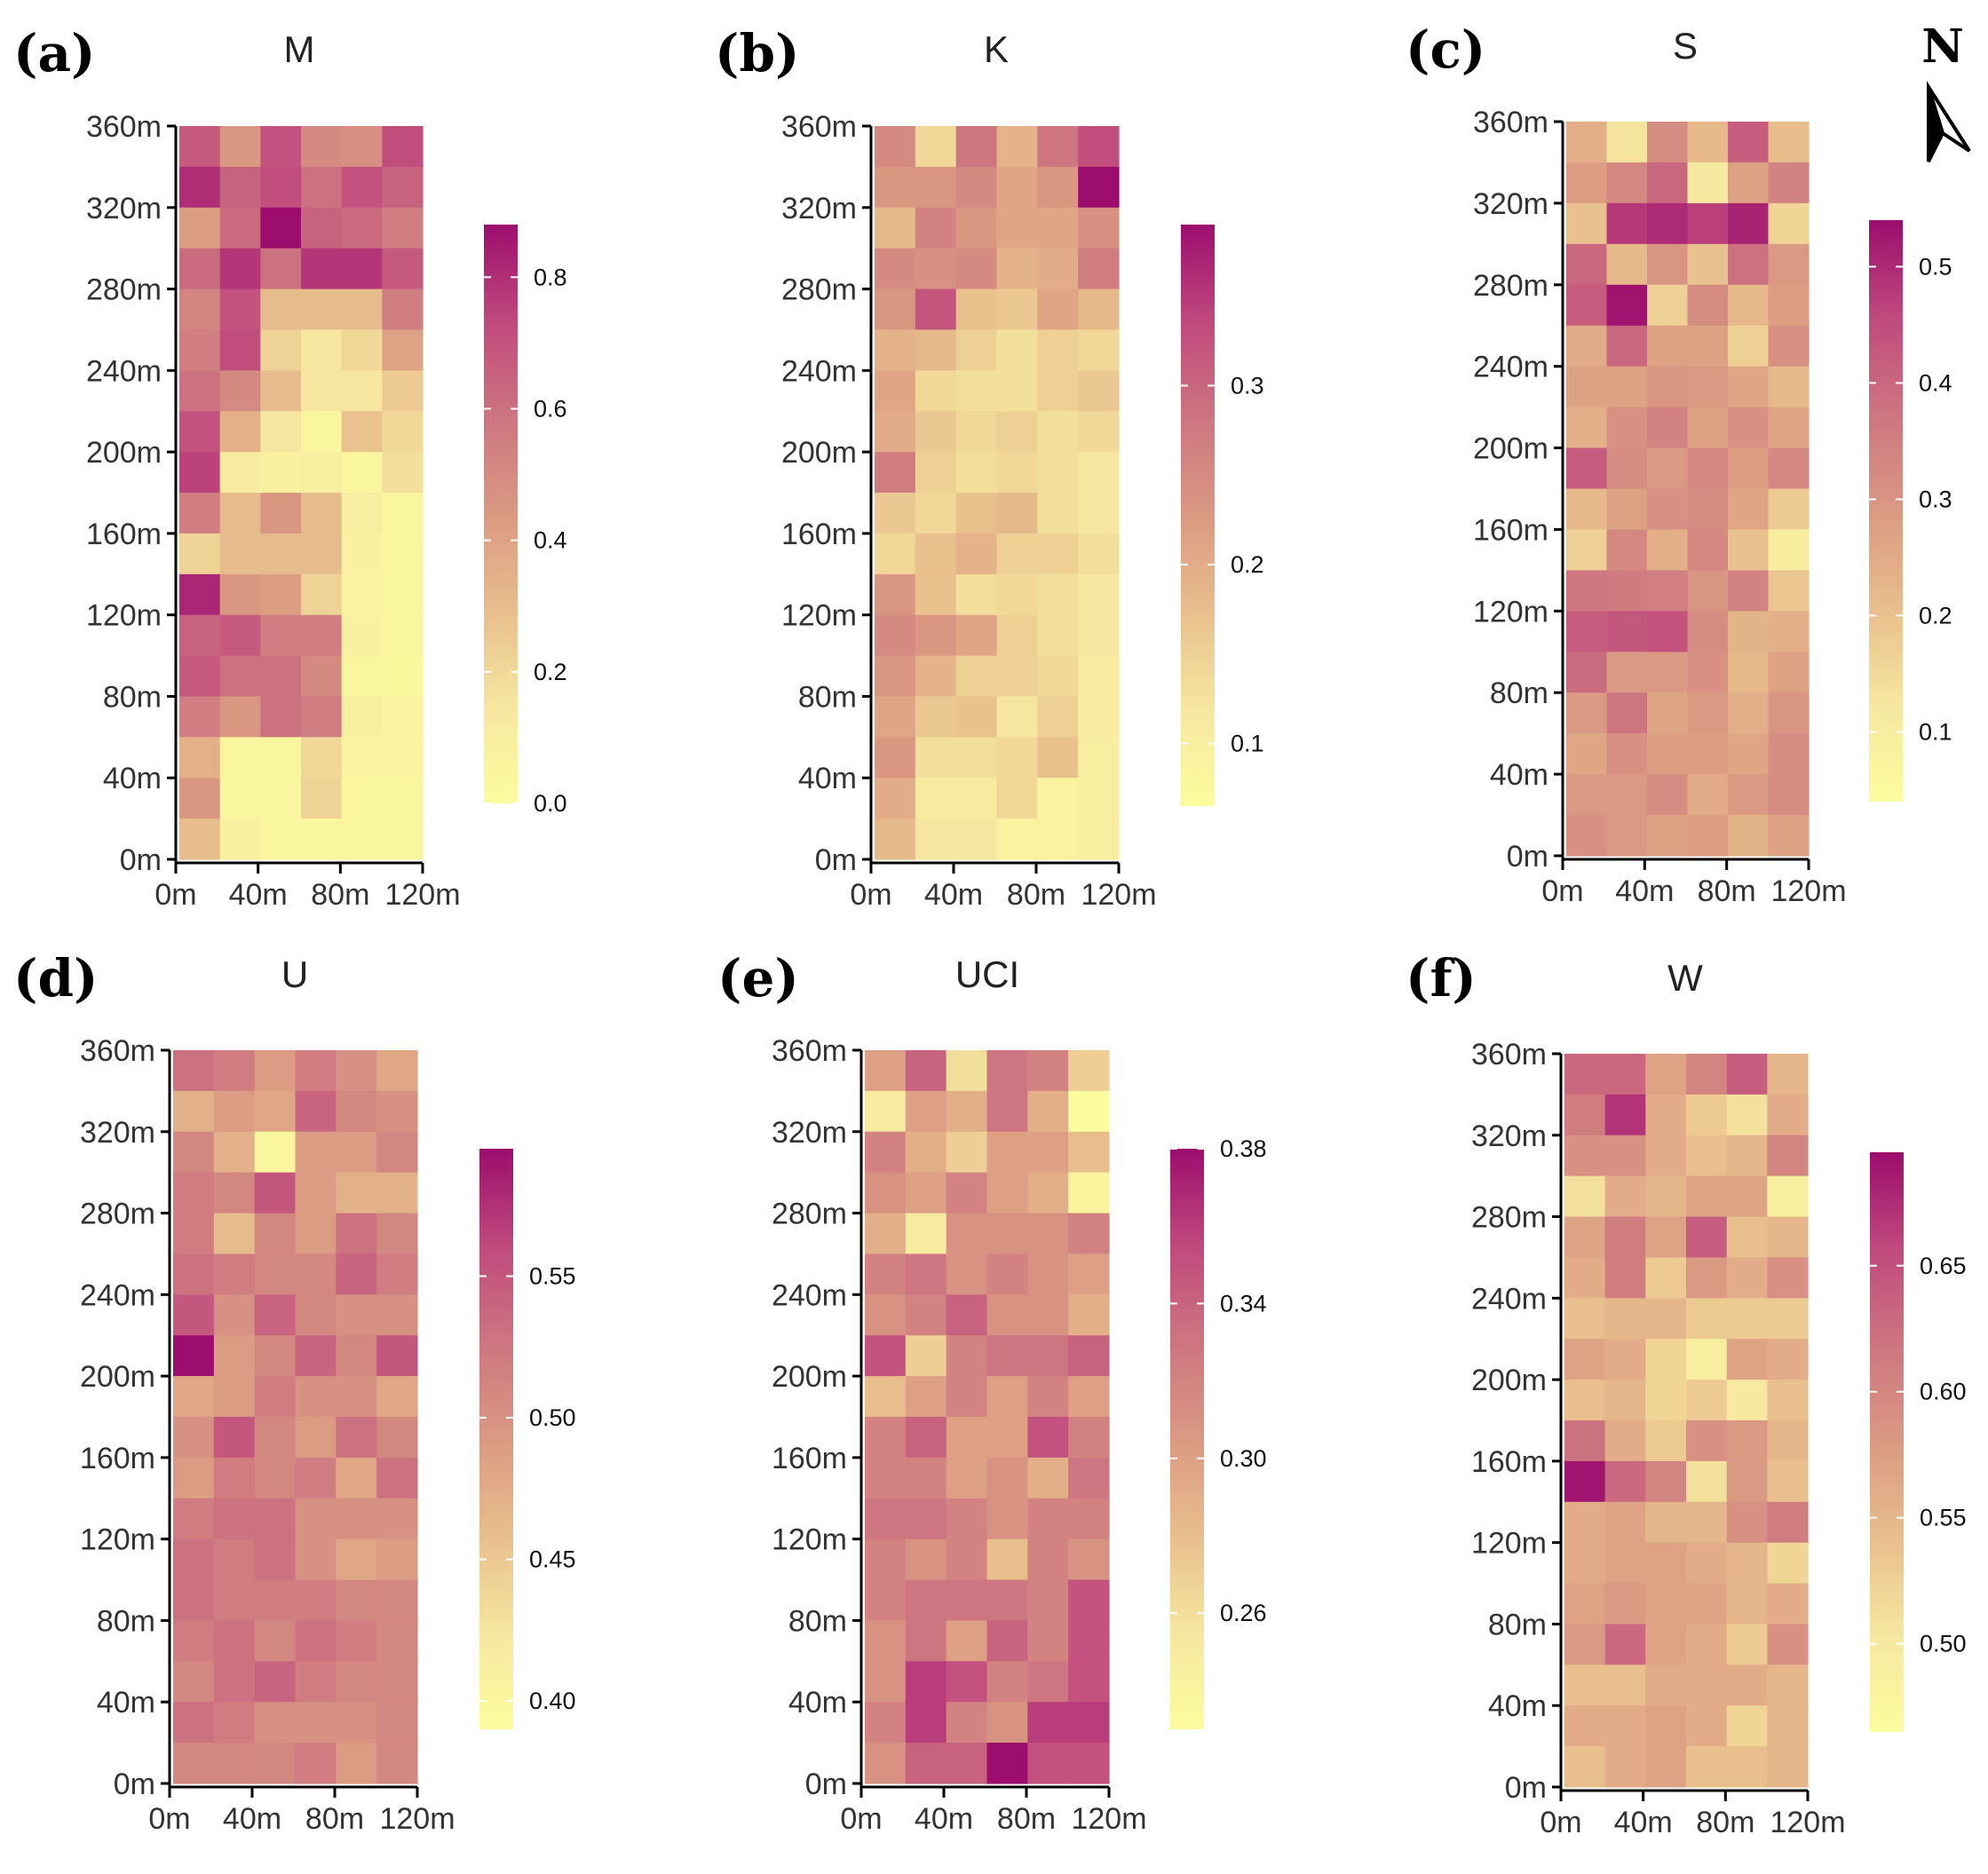 Image resolution: width=1988 pixels, height=1874 pixels. Describe the element at coordinates (552, 1559) in the screenshot. I see `colorbar-tick-label: 0.45` at that location.